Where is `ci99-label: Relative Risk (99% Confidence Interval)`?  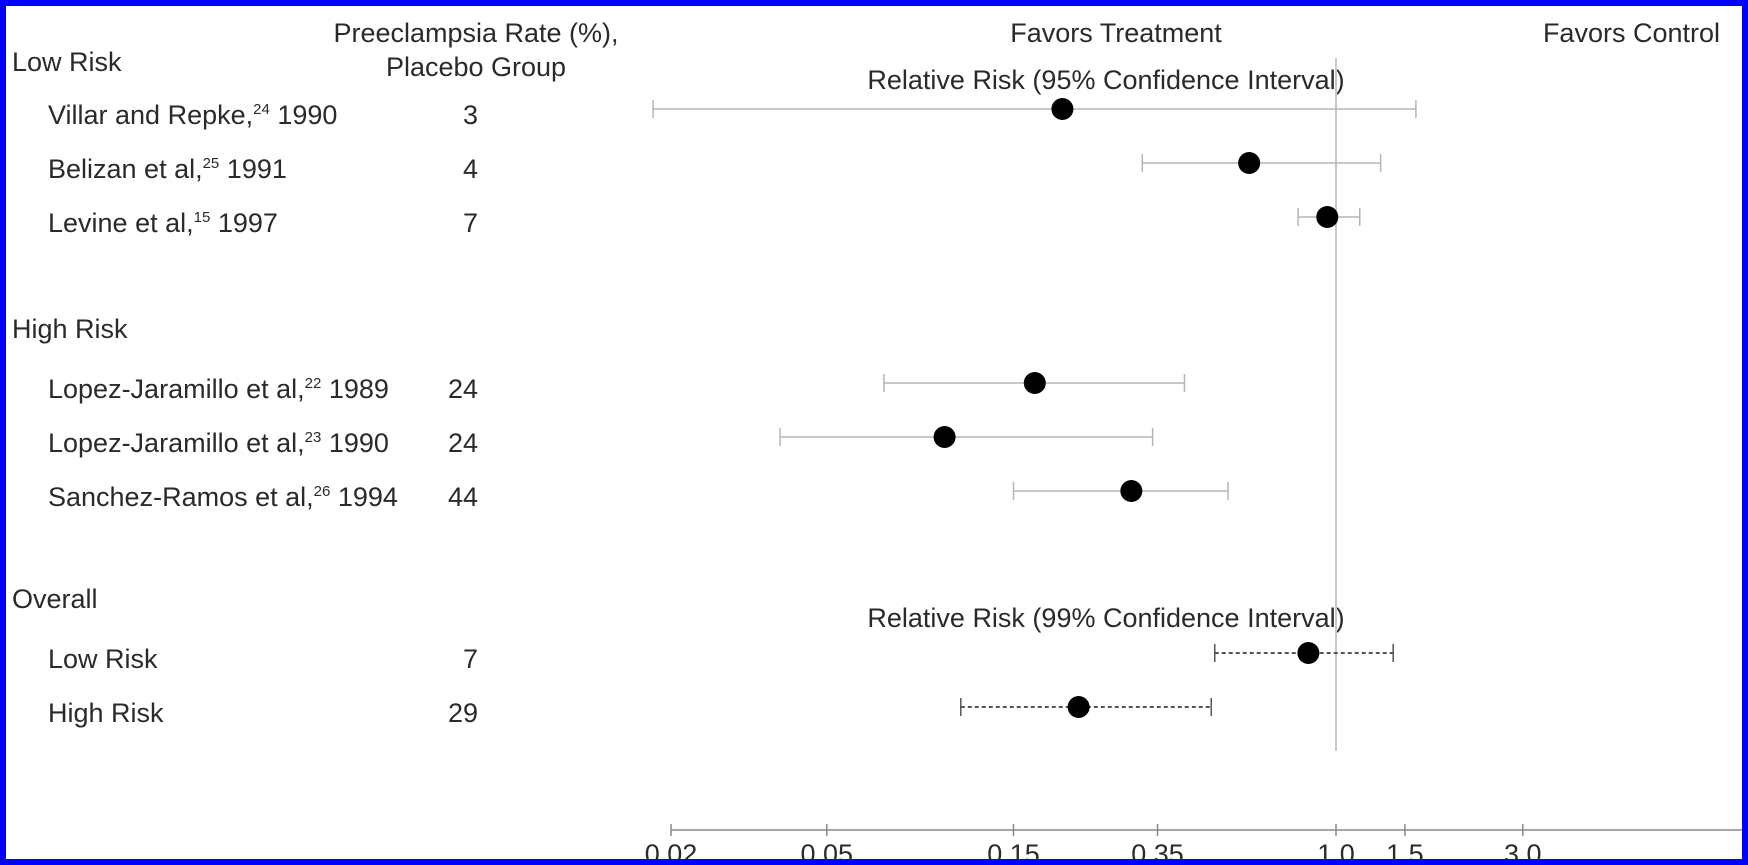 ci99-label: Relative Risk (99% Confidence Interval) is located at coordinates (1106, 618).